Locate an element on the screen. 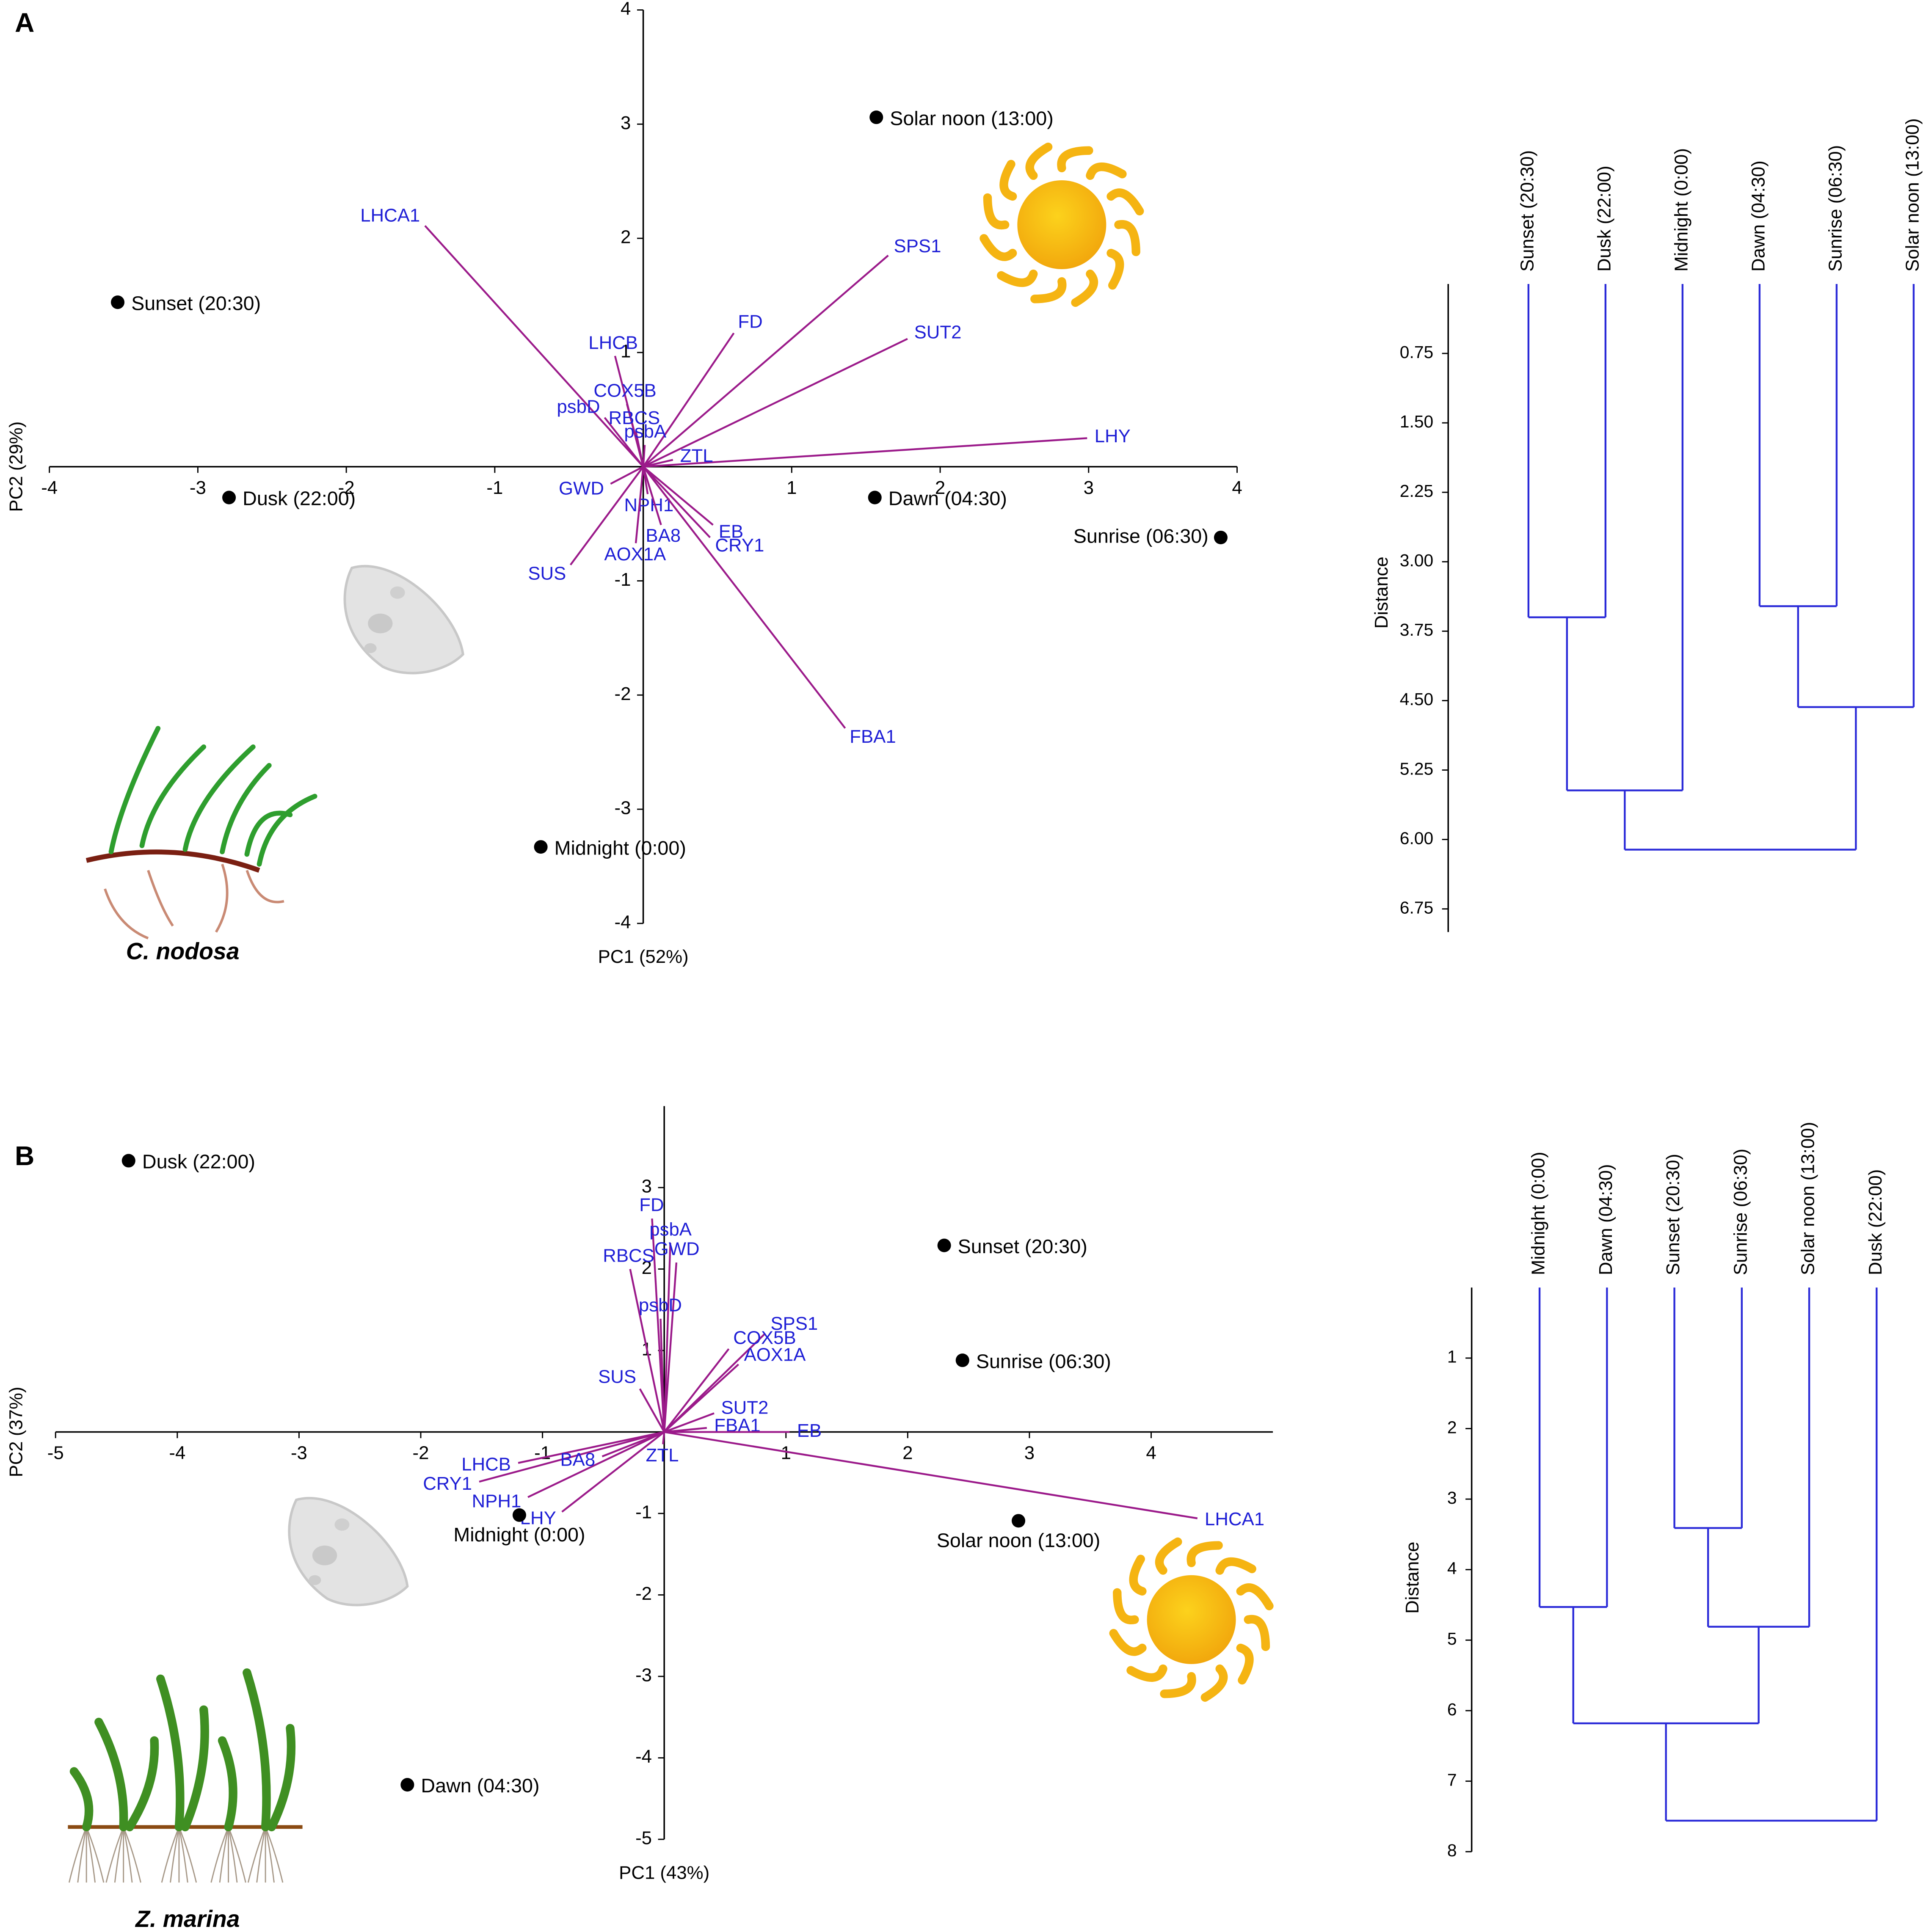  loading-label: GWD is located at coordinates (581, 489).